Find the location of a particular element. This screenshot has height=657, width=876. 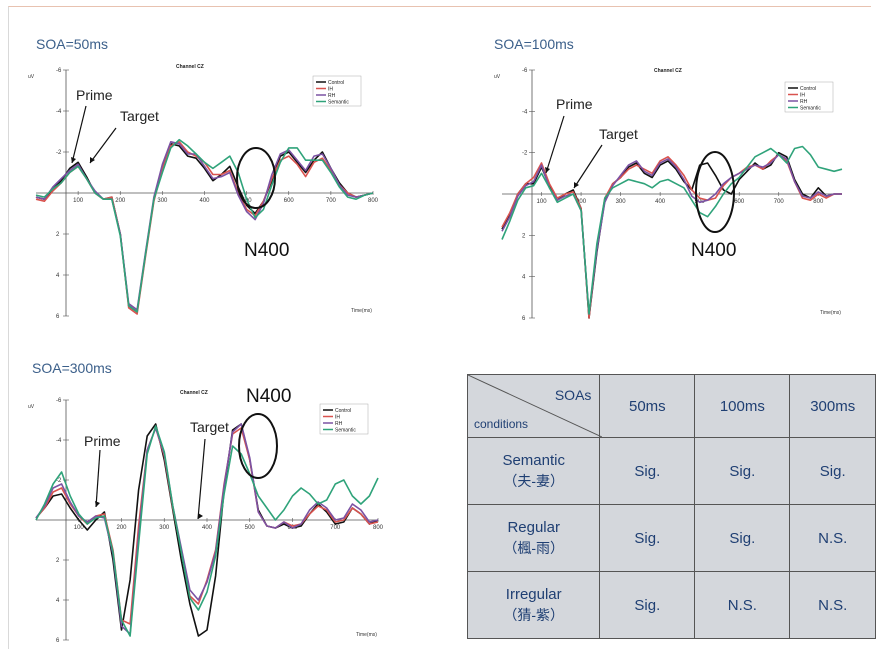

header-soas: SOAs is located at coordinates (573, 395).